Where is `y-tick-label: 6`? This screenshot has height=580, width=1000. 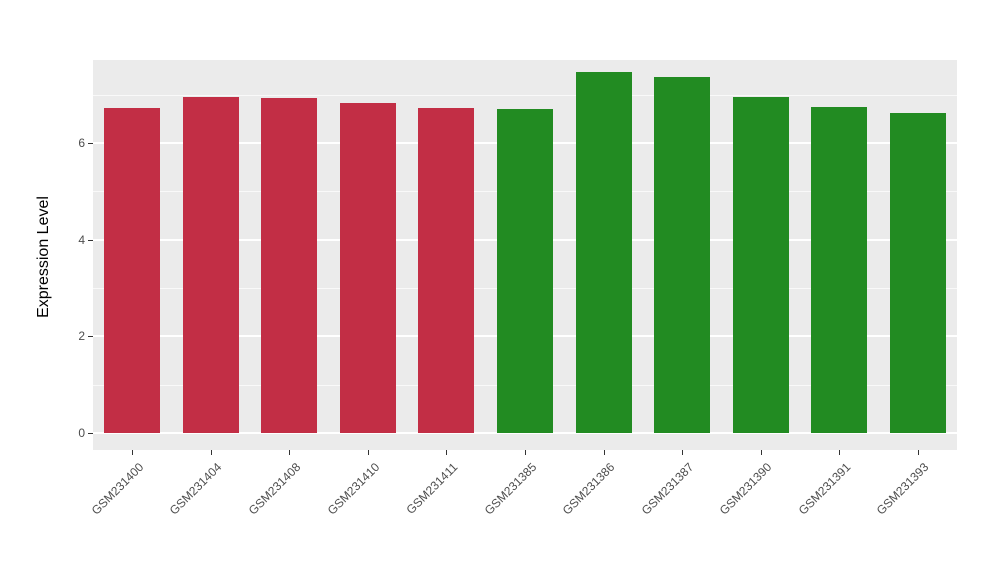
y-tick-label: 6 is located at coordinates (81, 143).